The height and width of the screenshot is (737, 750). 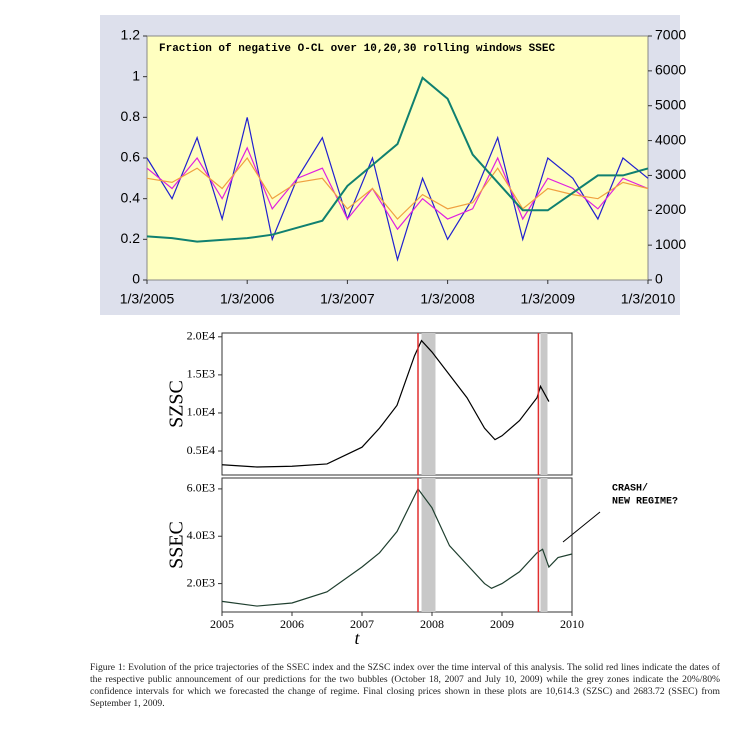 I want to click on x-tick-label: 2005, so click(x=222, y=624).